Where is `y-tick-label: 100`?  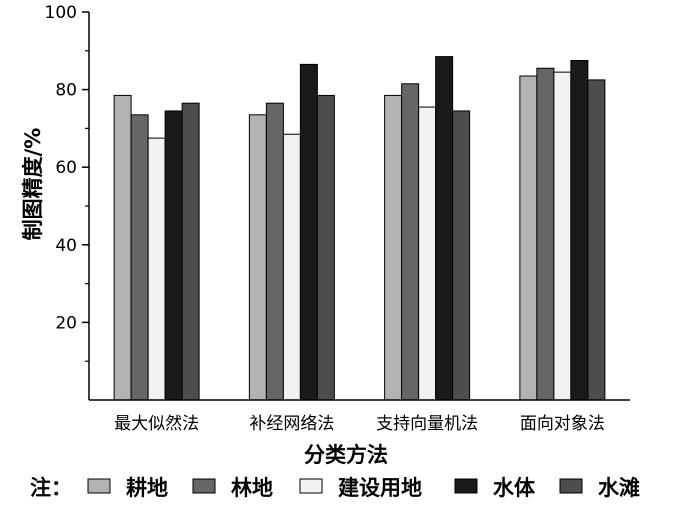 y-tick-label: 100 is located at coordinates (61, 13).